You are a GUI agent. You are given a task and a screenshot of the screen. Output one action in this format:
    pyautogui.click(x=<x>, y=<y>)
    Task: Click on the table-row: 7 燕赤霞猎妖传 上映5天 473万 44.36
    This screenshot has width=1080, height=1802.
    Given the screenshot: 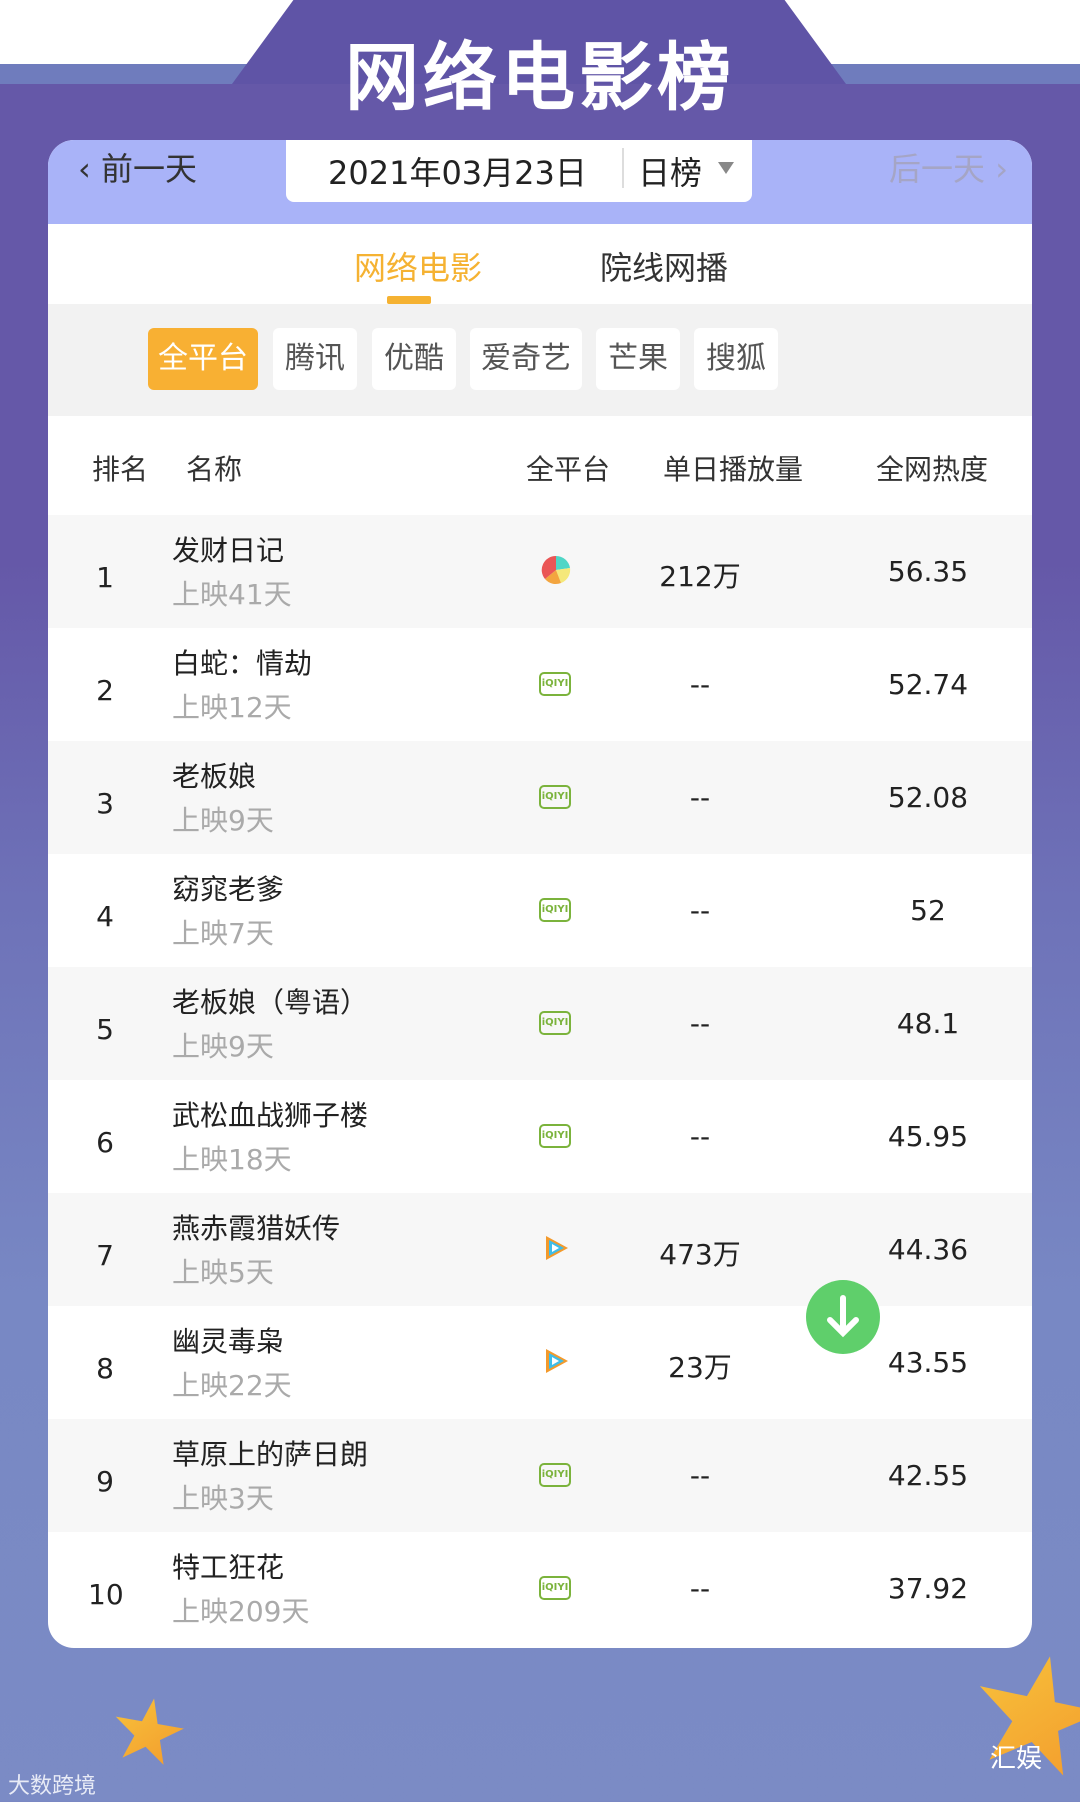 What is the action you would take?
    pyautogui.click(x=540, y=1249)
    